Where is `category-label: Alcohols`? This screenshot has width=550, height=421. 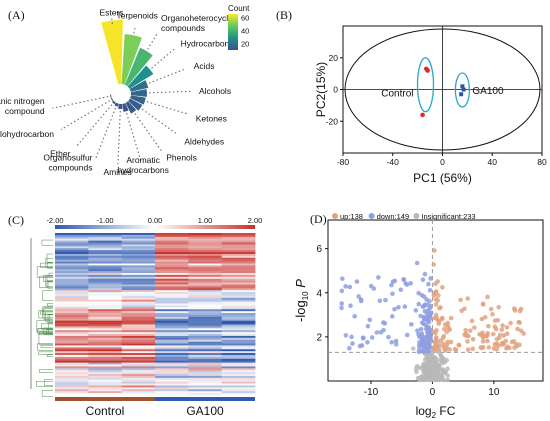
category-label: Alcohols is located at coordinates (215, 91).